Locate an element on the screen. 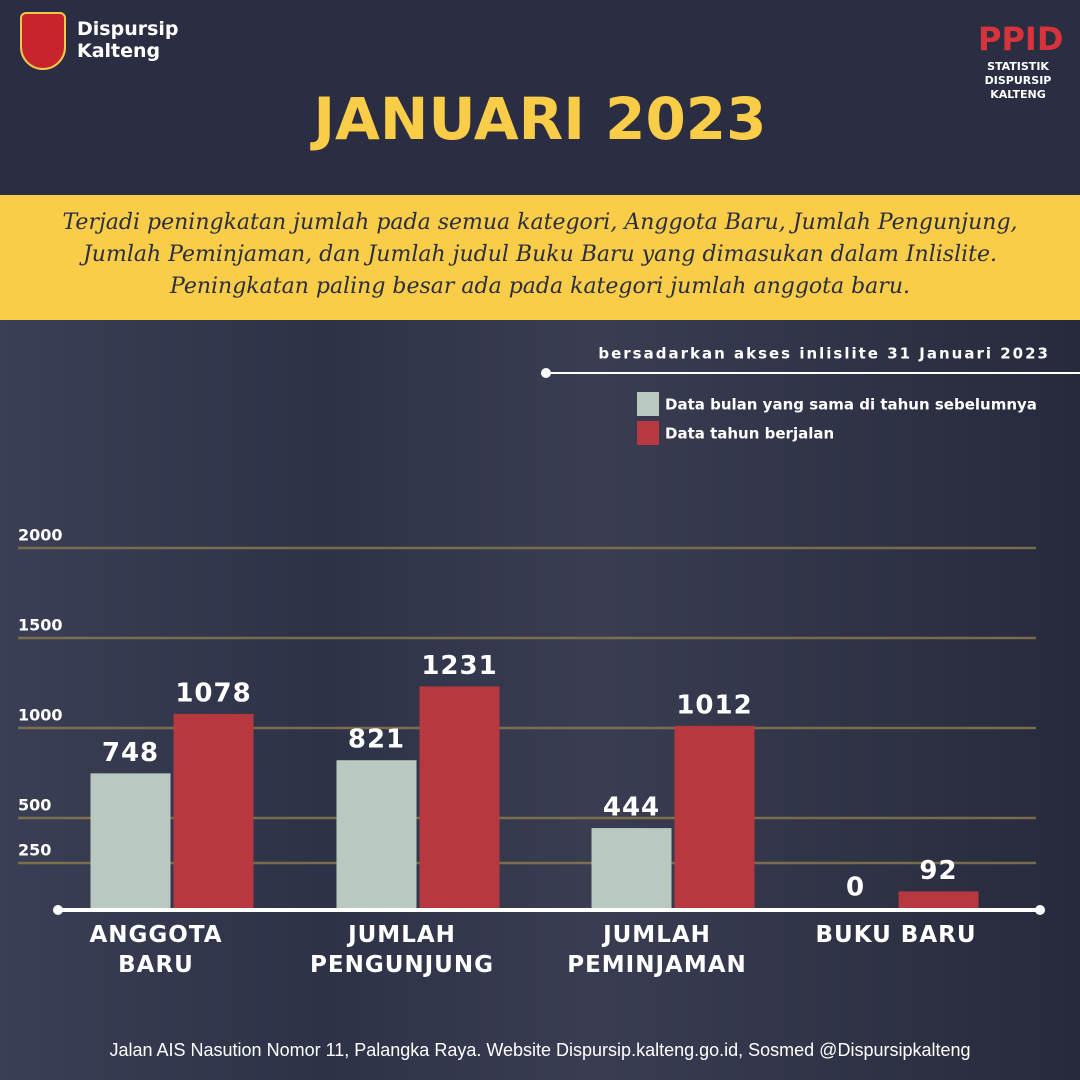  note-dot is located at coordinates (546, 373).